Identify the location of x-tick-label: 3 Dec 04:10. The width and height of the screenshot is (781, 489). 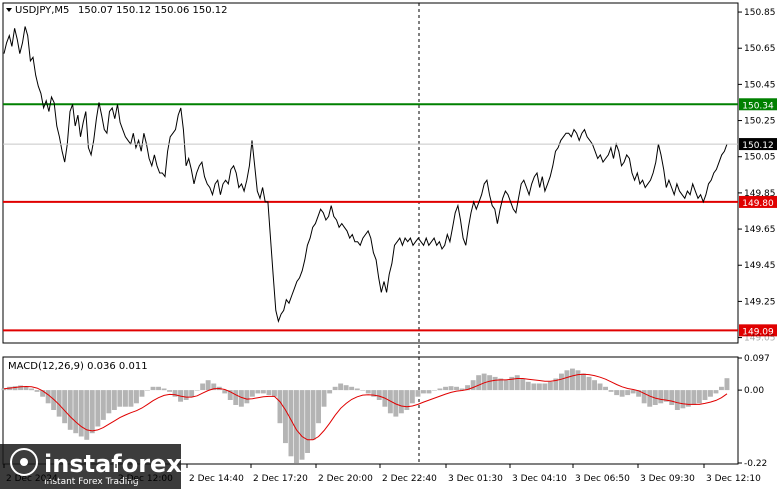
(539, 479).